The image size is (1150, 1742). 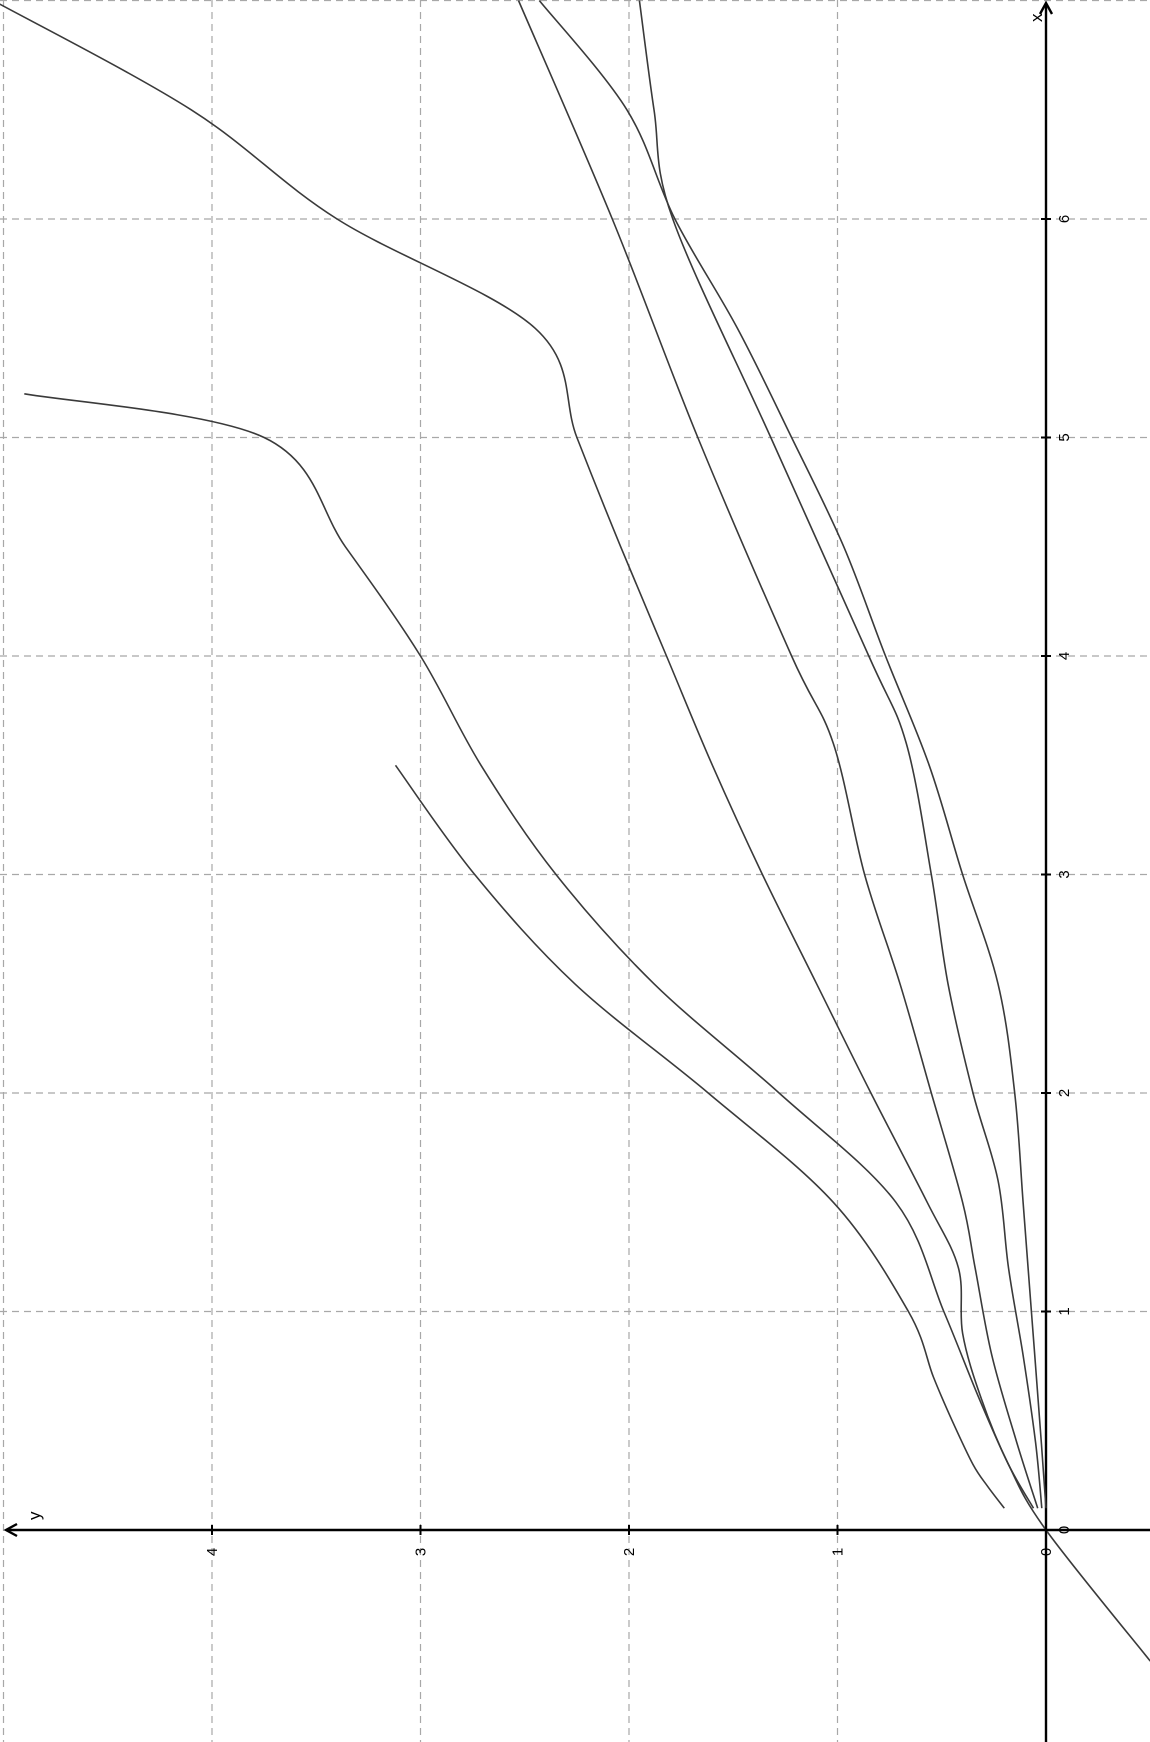 I want to click on x-axis-arrow, so click(x=1046, y=7).